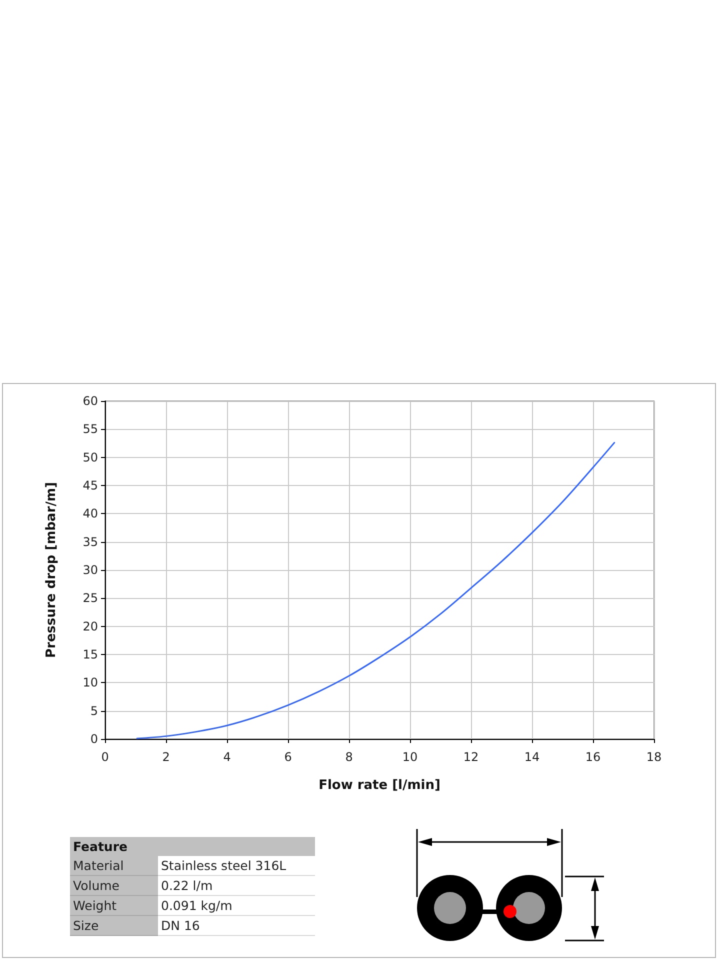 This screenshot has height=960, width=718. What do you see at coordinates (236, 906) in the screenshot?
I see `text: 0.091 kg/m` at bounding box center [236, 906].